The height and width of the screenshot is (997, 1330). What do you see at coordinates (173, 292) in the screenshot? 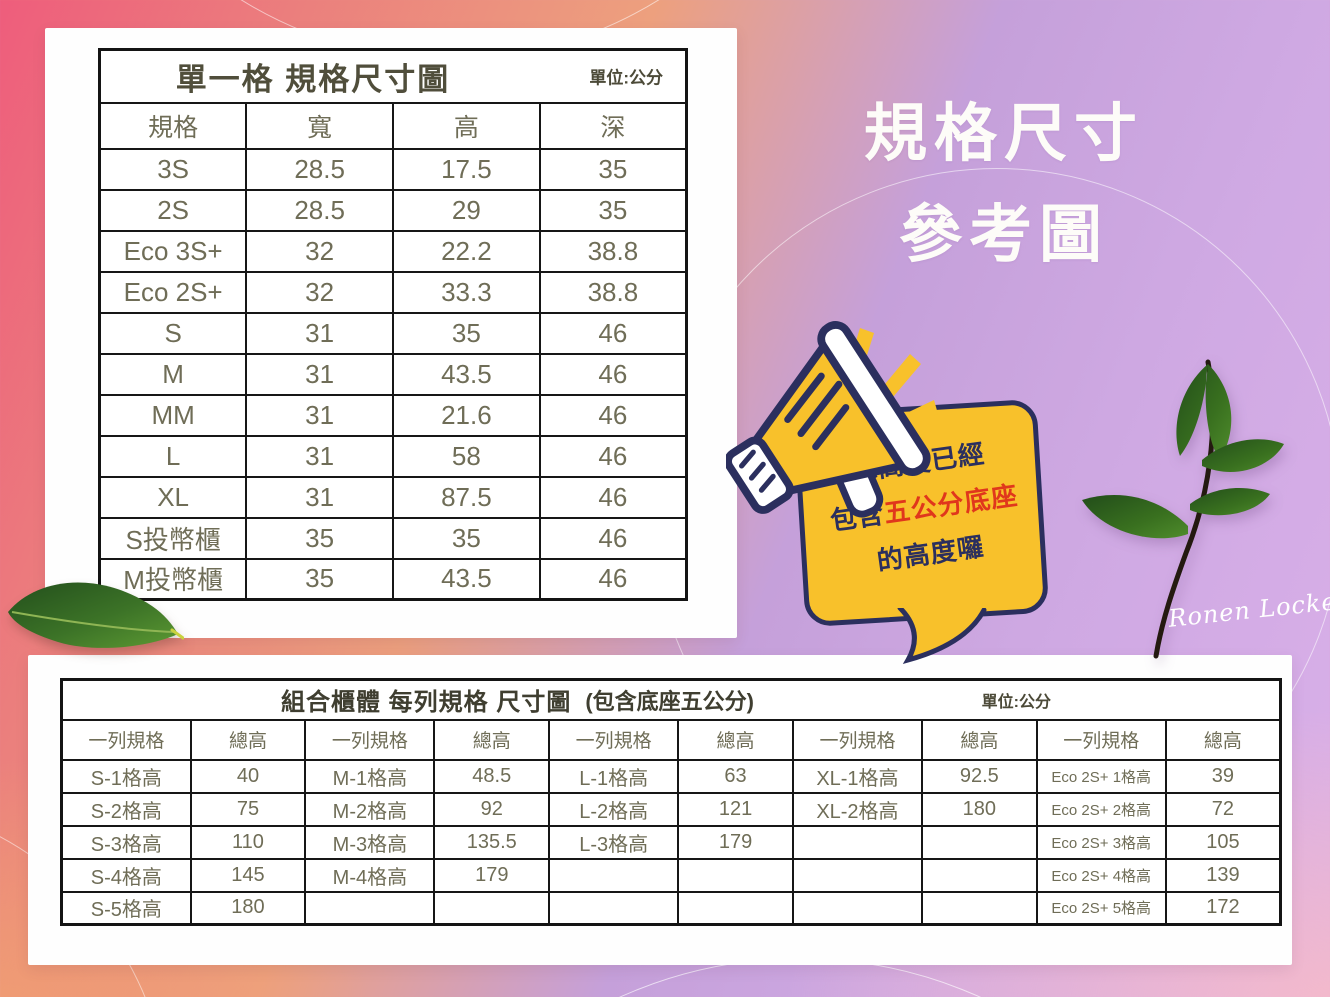
I see `table-cell: Eco 2S+` at bounding box center [173, 292].